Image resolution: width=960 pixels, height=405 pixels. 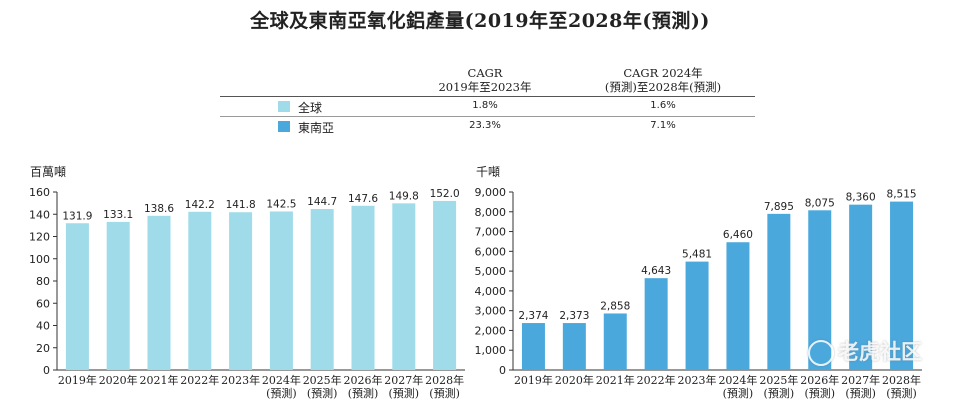 What do you see at coordinates (77, 216) in the screenshot?
I see `bar-value-label: 131.9` at bounding box center [77, 216].